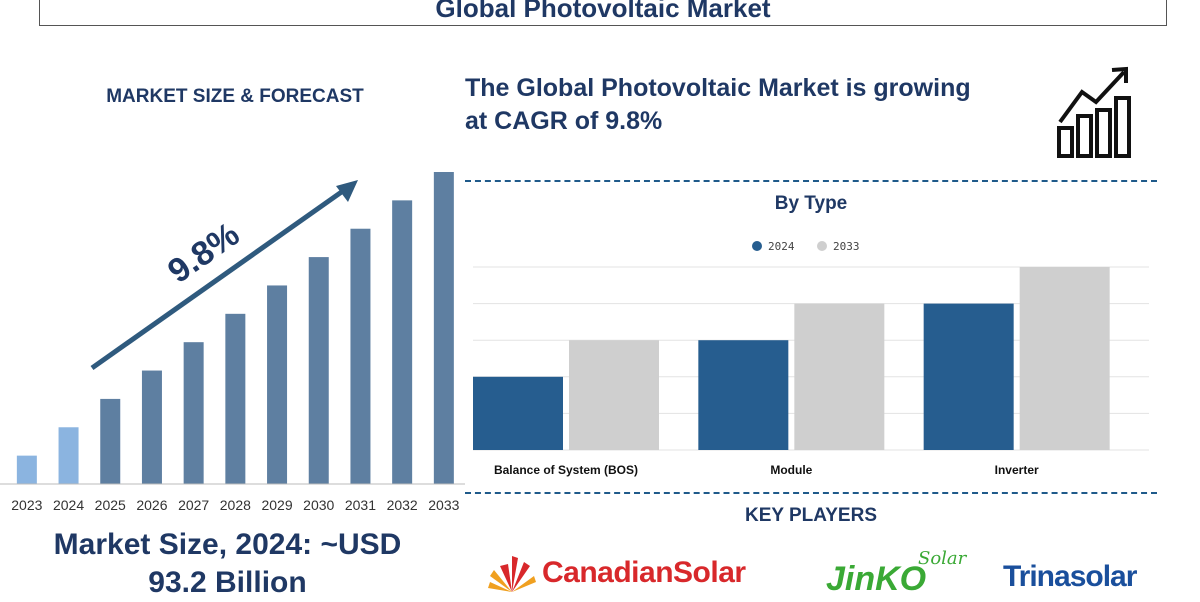  Describe the element at coordinates (235, 96) in the screenshot. I see `market-size-heading: MARKET SIZE & FORECAST` at that location.